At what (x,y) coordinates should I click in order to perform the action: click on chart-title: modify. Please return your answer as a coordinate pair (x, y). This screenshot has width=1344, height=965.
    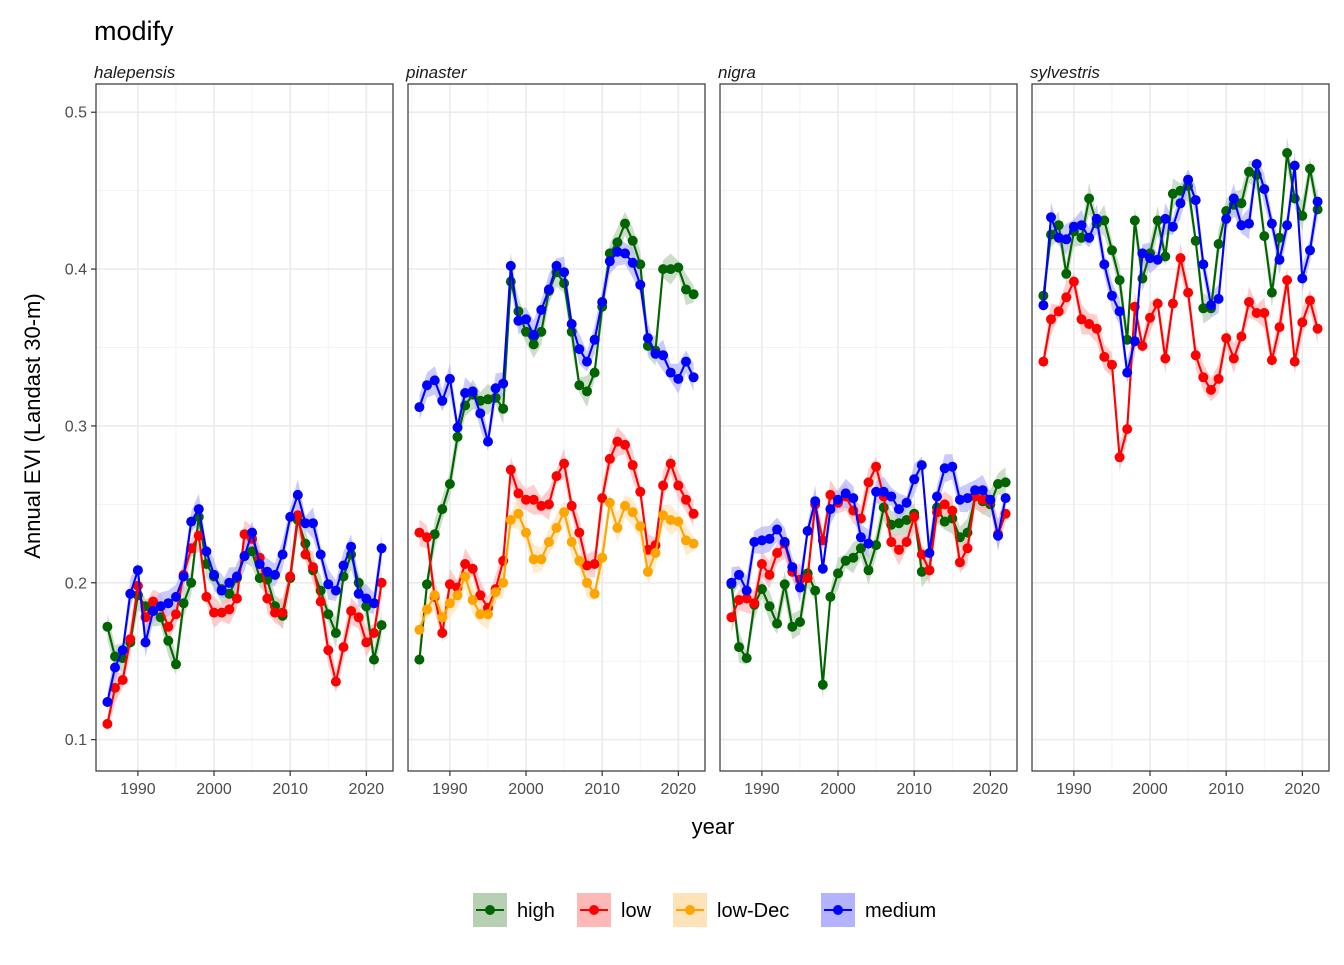
    Looking at the image, I should click on (134, 31).